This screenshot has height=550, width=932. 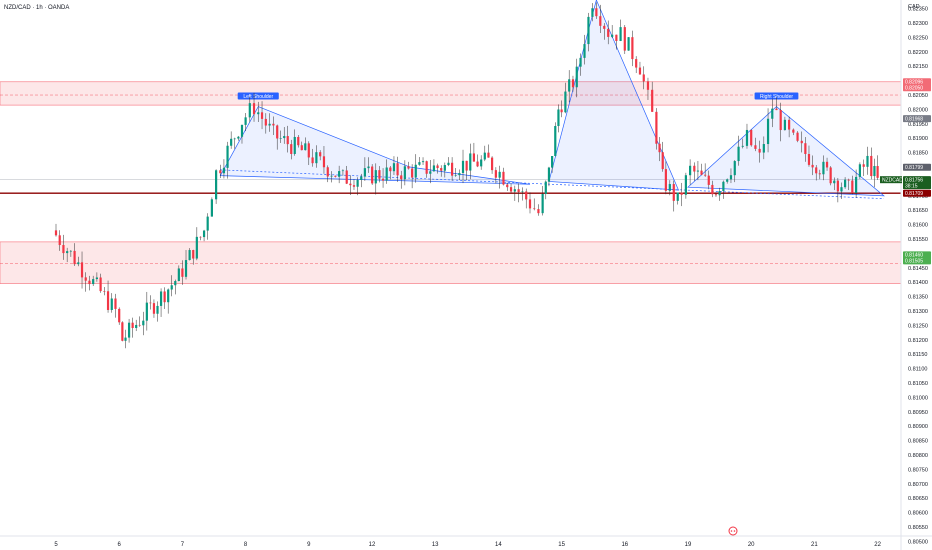 What do you see at coordinates (733, 531) in the screenshot?
I see `event-marker-icon` at bounding box center [733, 531].